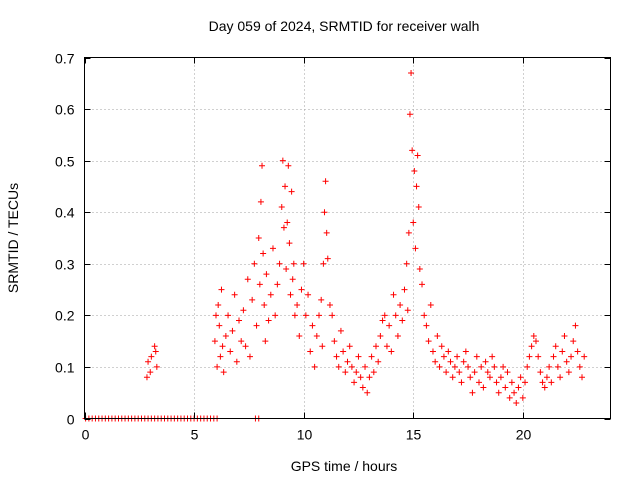 The width and height of the screenshot is (640, 480). Describe the element at coordinates (86, 435) in the screenshot. I see `x-tick-label: 0` at that location.